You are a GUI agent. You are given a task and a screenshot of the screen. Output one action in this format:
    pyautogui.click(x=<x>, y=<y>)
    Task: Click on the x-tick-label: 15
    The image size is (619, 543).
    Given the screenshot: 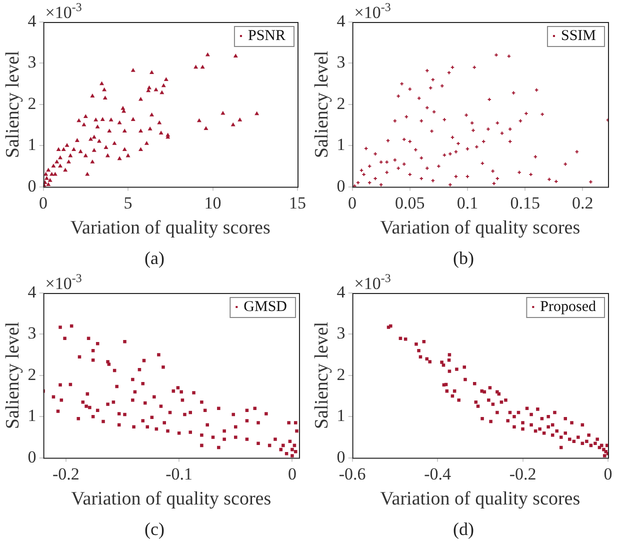 What is the action you would take?
    pyautogui.click(x=297, y=202)
    